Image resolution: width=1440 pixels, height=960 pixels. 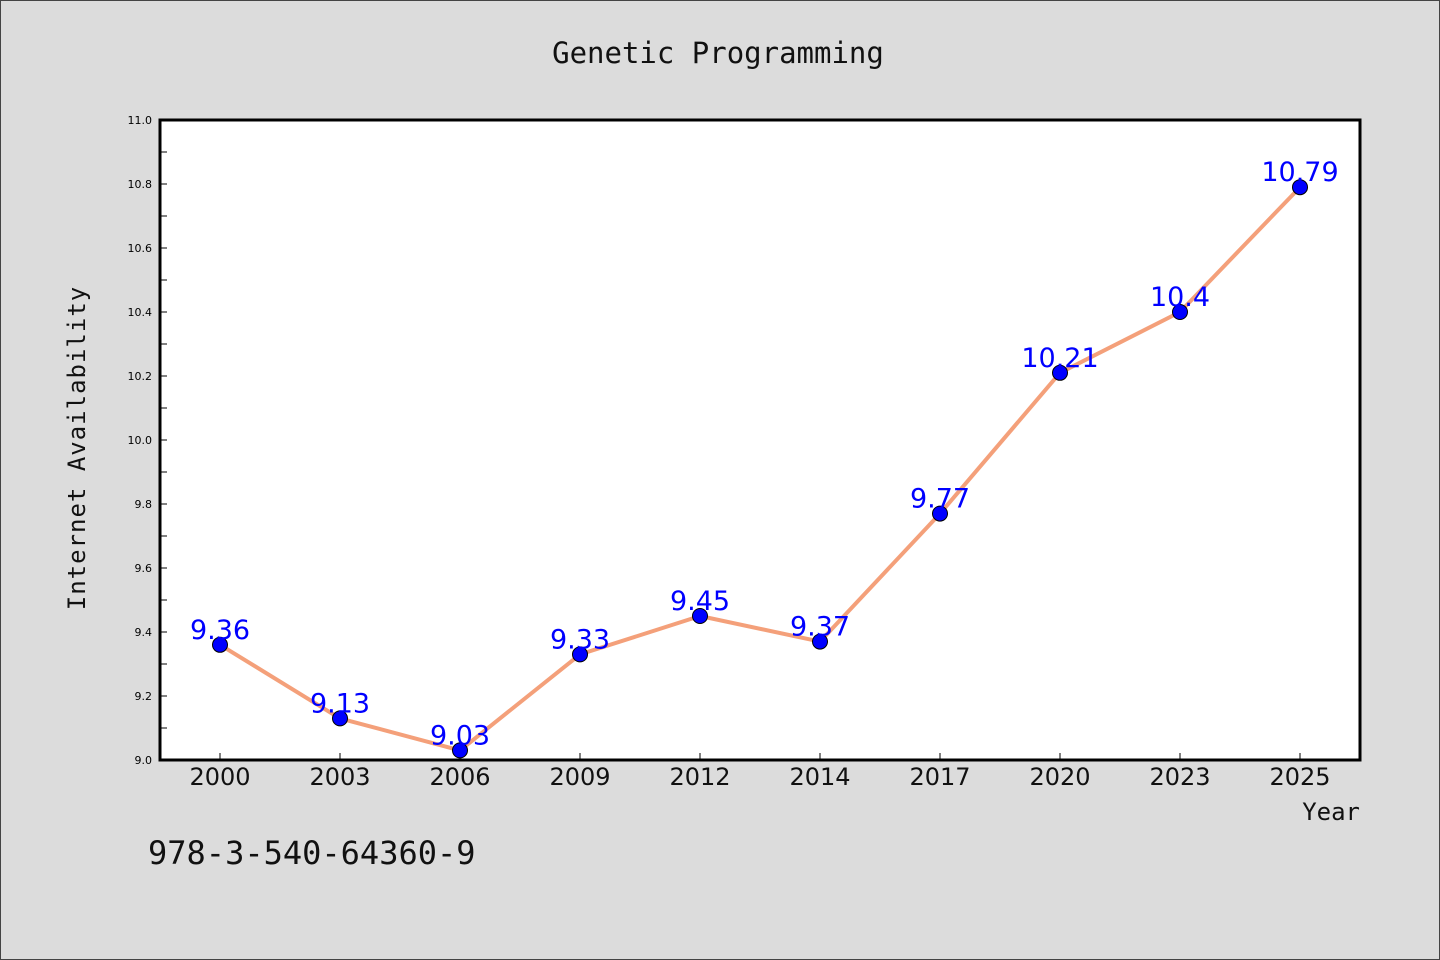 What do you see at coordinates (819, 777) in the screenshot?
I see `x-tick-label: 2014` at bounding box center [819, 777].